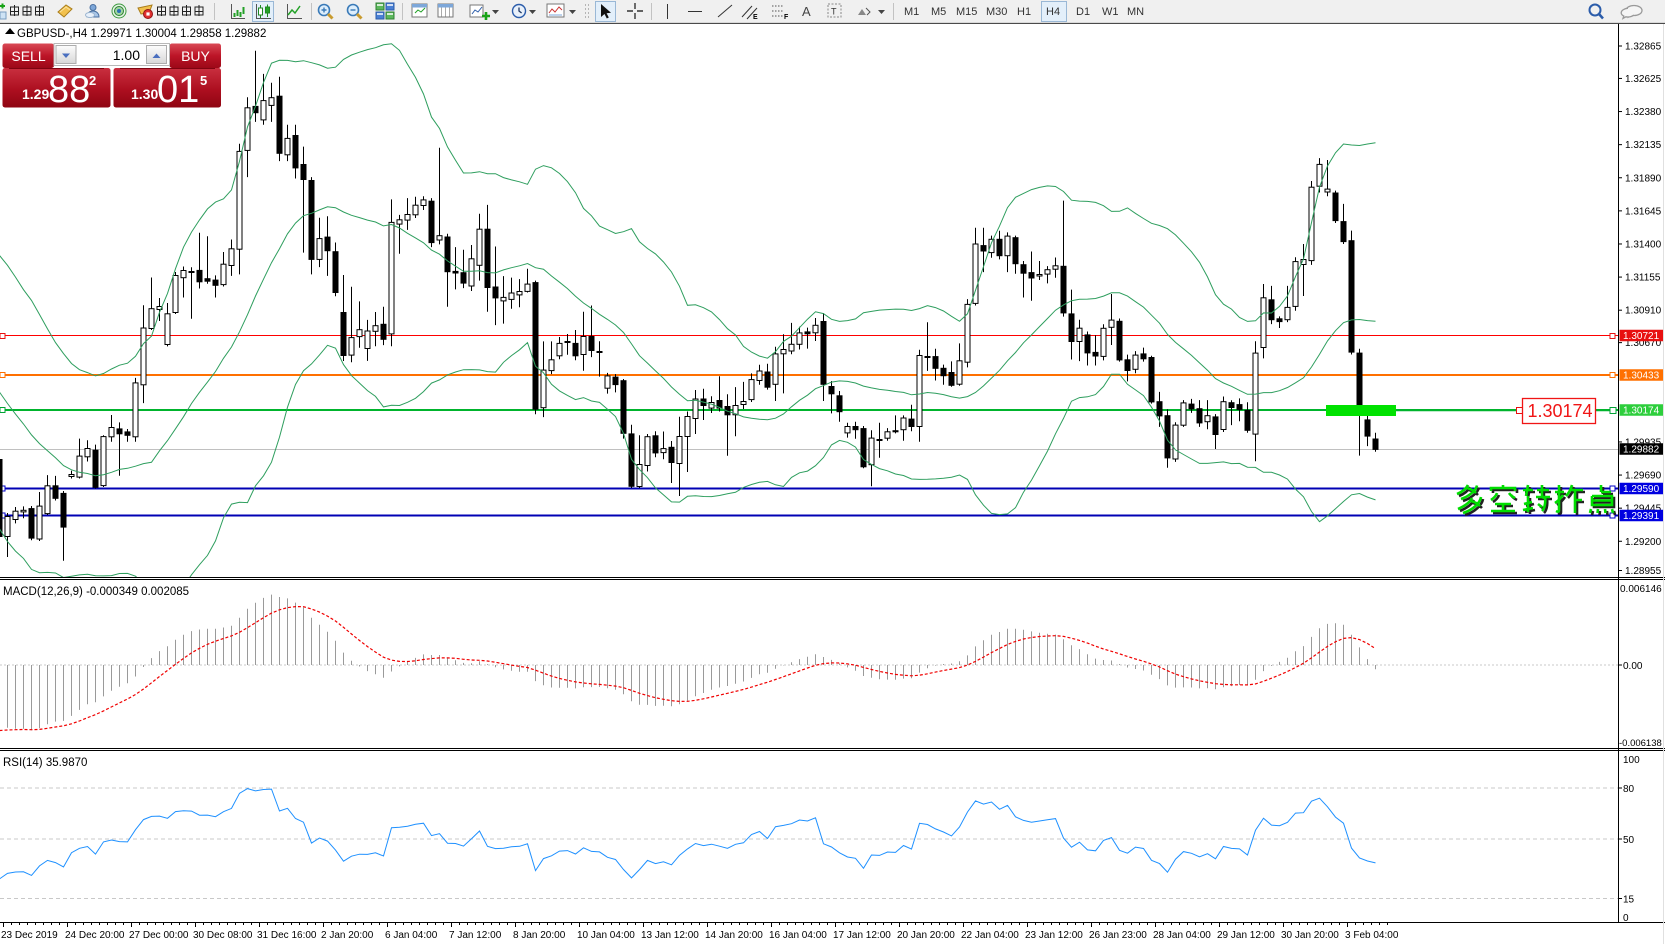 The height and width of the screenshot is (944, 1665). What do you see at coordinates (938, 12) in the screenshot?
I see `svg-text: M5` at bounding box center [938, 12].